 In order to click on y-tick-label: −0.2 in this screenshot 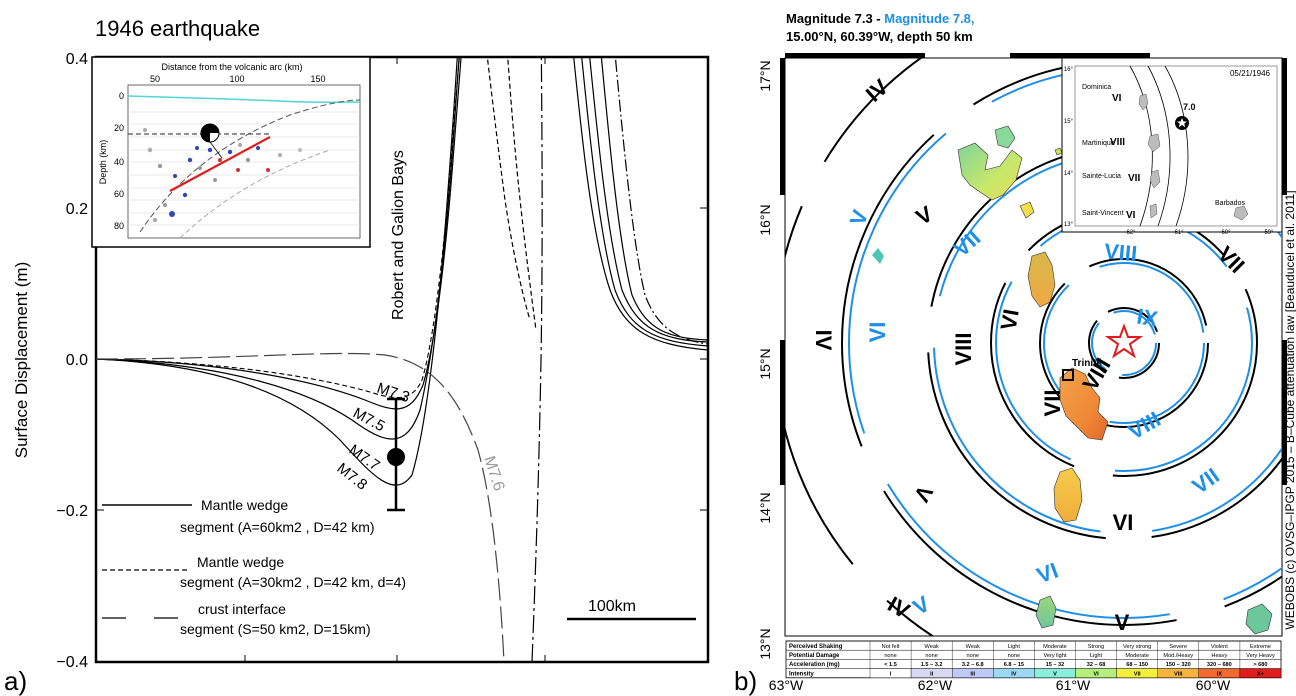, I will do `click(72, 511)`.